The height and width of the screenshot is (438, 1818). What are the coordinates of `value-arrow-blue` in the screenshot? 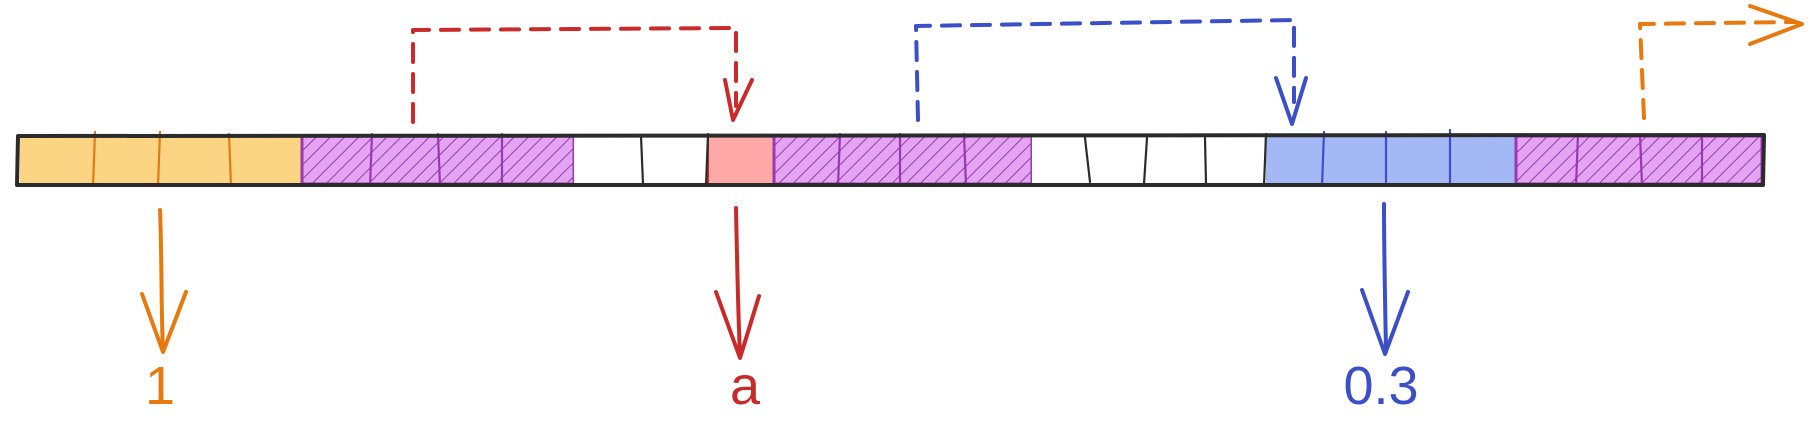 It's located at (1385, 279).